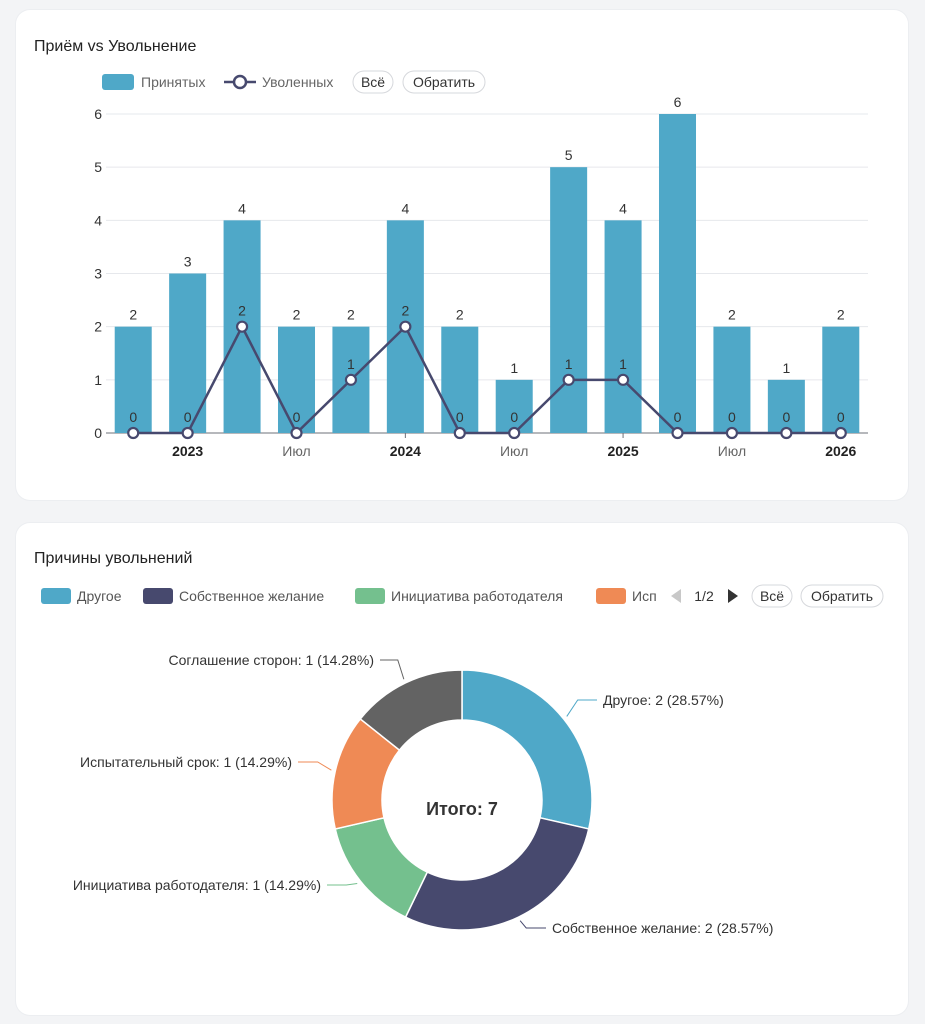 This screenshot has width=925, height=1024. Describe the element at coordinates (487, 379) in the screenshot. I see `line-fired` at that location.